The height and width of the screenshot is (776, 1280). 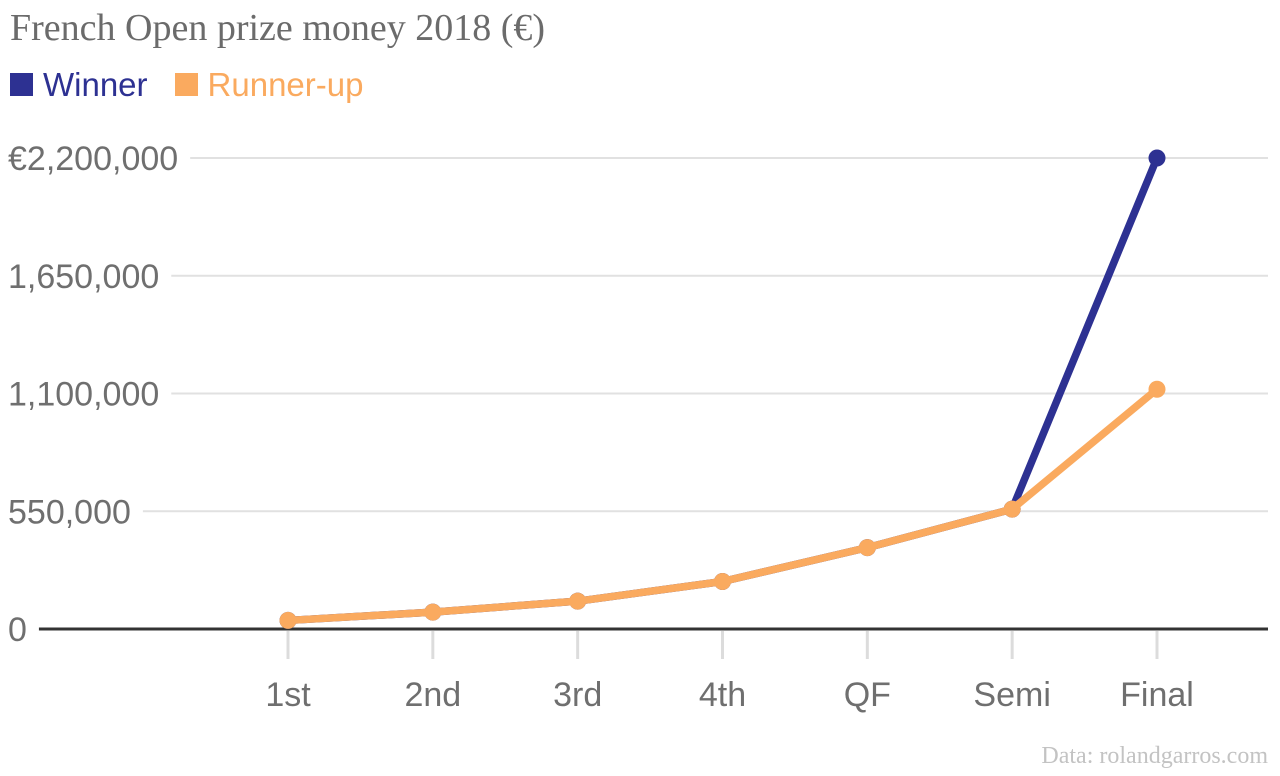 What do you see at coordinates (432, 695) in the screenshot?
I see `x-axis-label: 2nd` at bounding box center [432, 695].